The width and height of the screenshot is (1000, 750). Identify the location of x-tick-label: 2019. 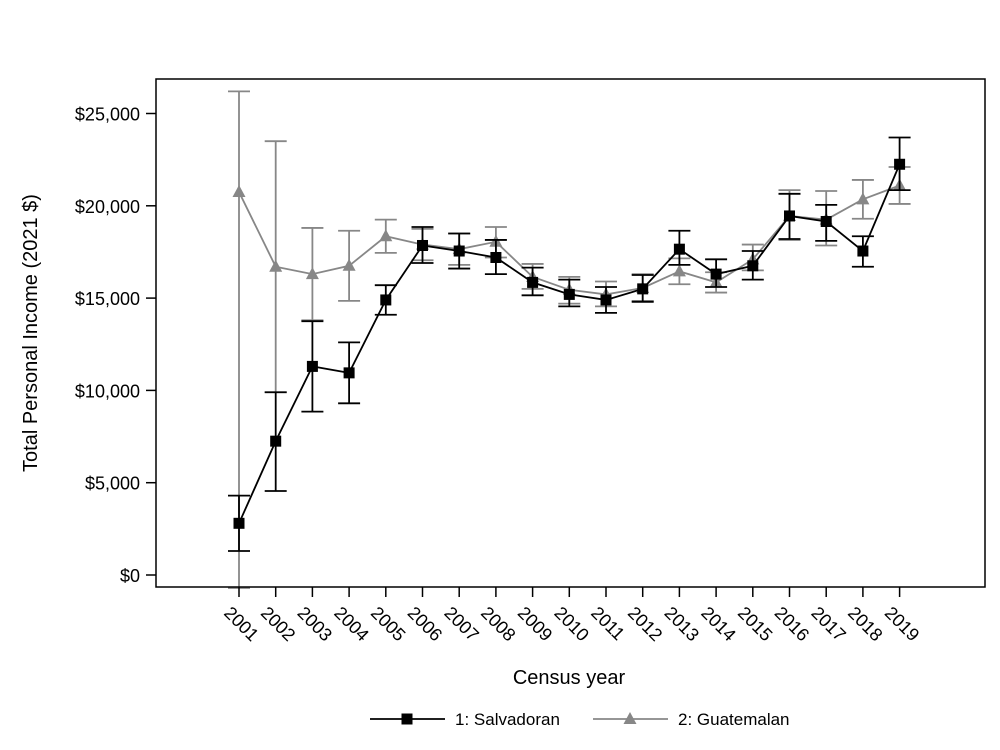
(902, 624).